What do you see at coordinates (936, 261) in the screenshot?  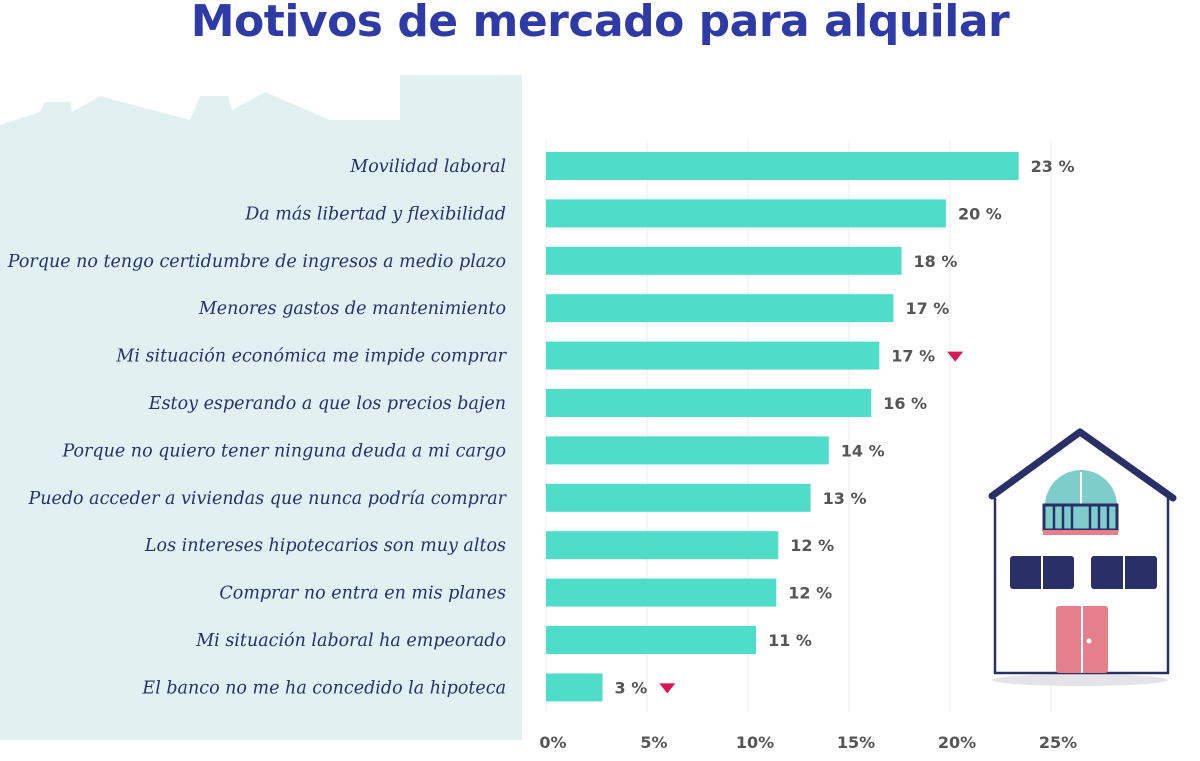 I see `data-label: 18 %` at bounding box center [936, 261].